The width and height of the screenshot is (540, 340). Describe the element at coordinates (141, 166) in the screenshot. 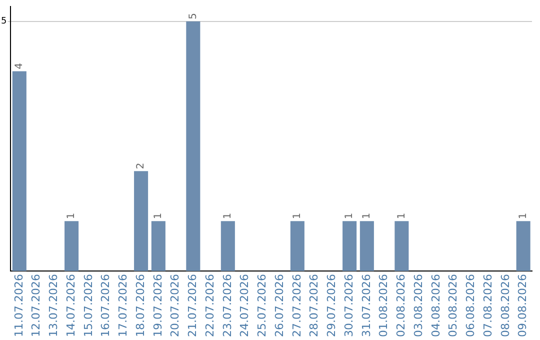

I see `data-label: 2` at that location.